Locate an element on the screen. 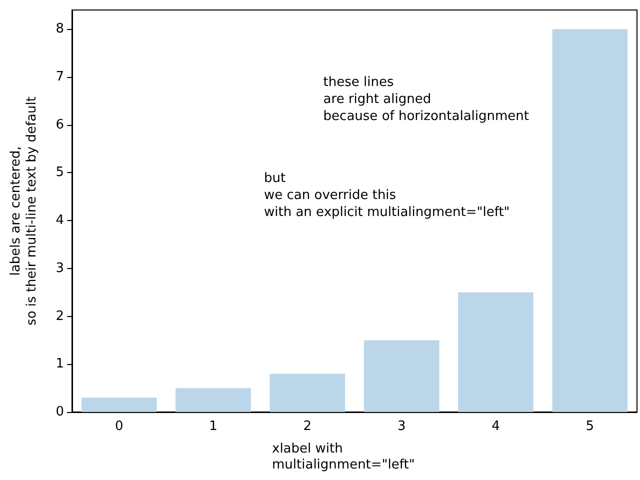 Image resolution: width=640 pixels, height=480 pixels. x-tick-label: 0 is located at coordinates (119, 426).